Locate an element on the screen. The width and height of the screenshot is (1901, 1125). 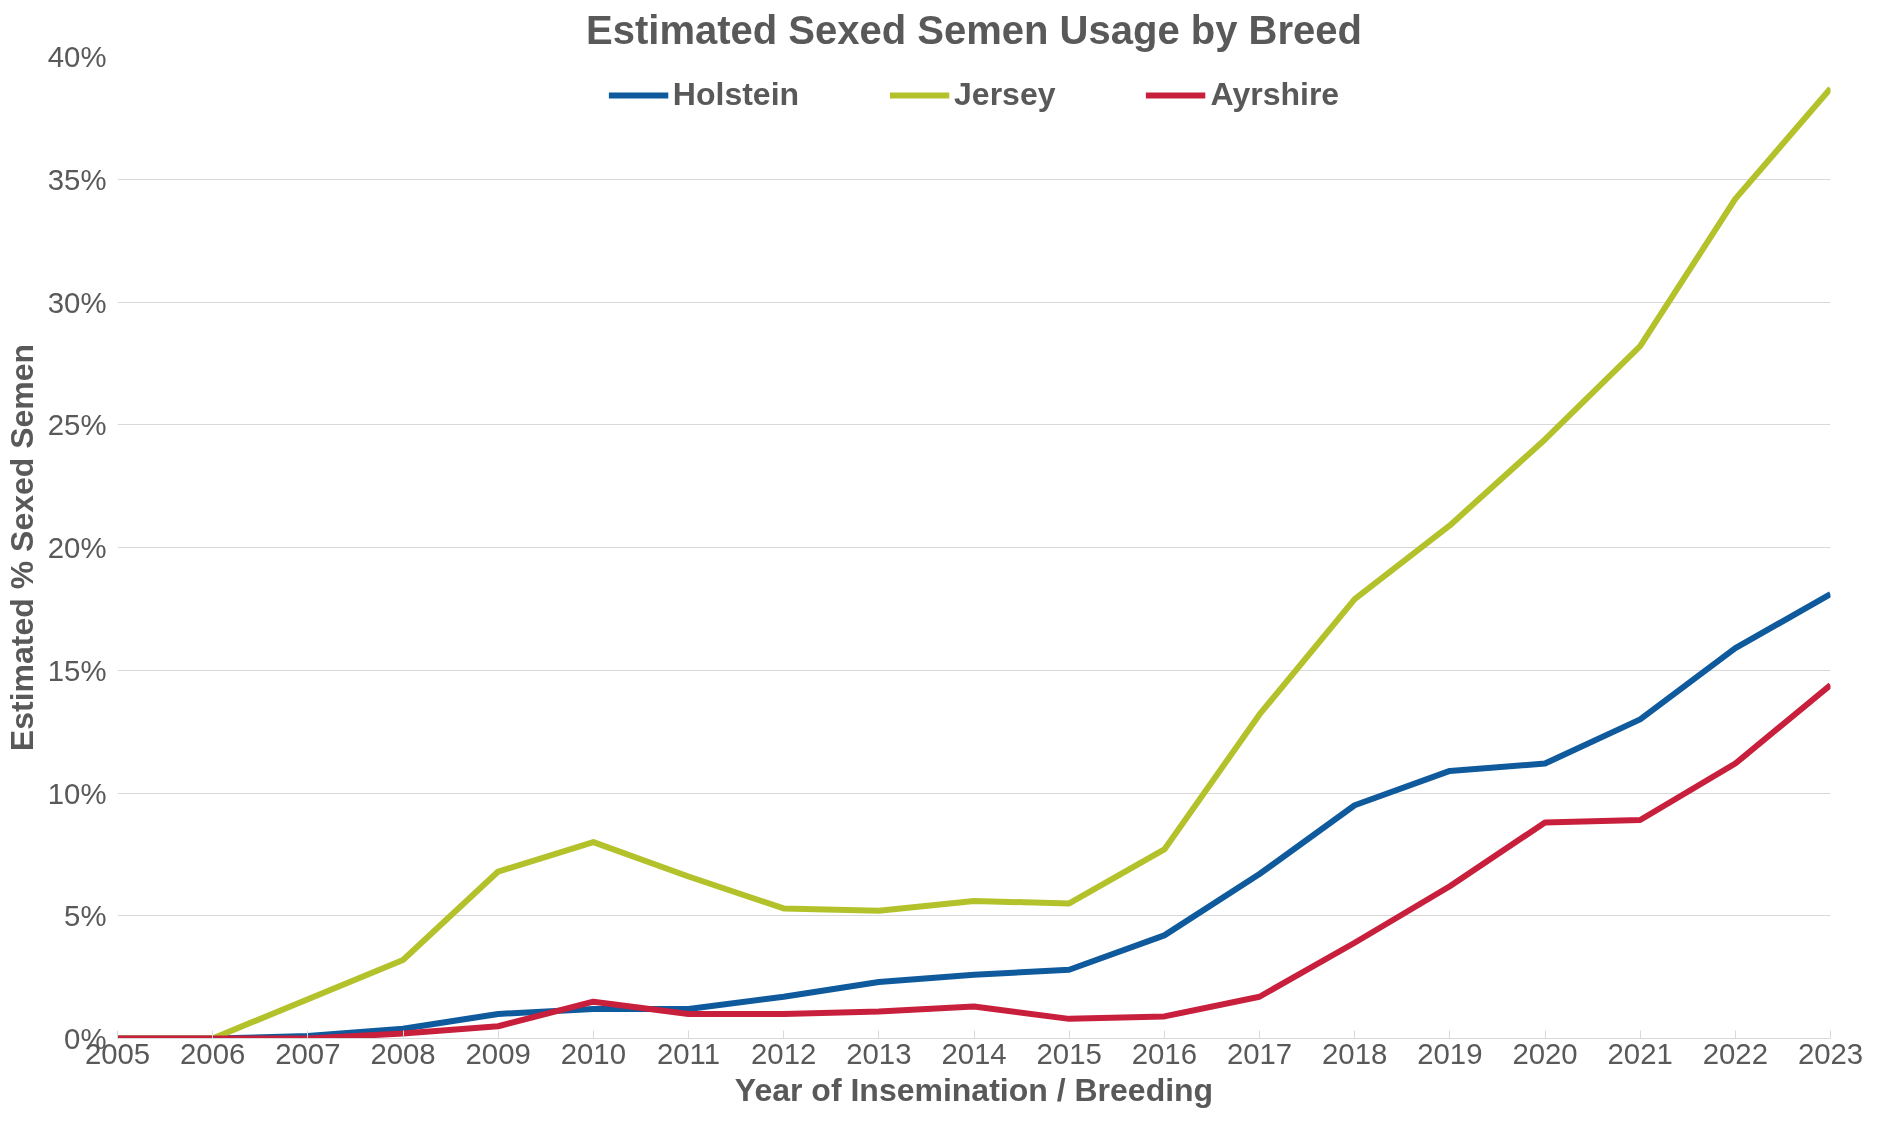
x-tick-label: 2014 is located at coordinates (974, 1053).